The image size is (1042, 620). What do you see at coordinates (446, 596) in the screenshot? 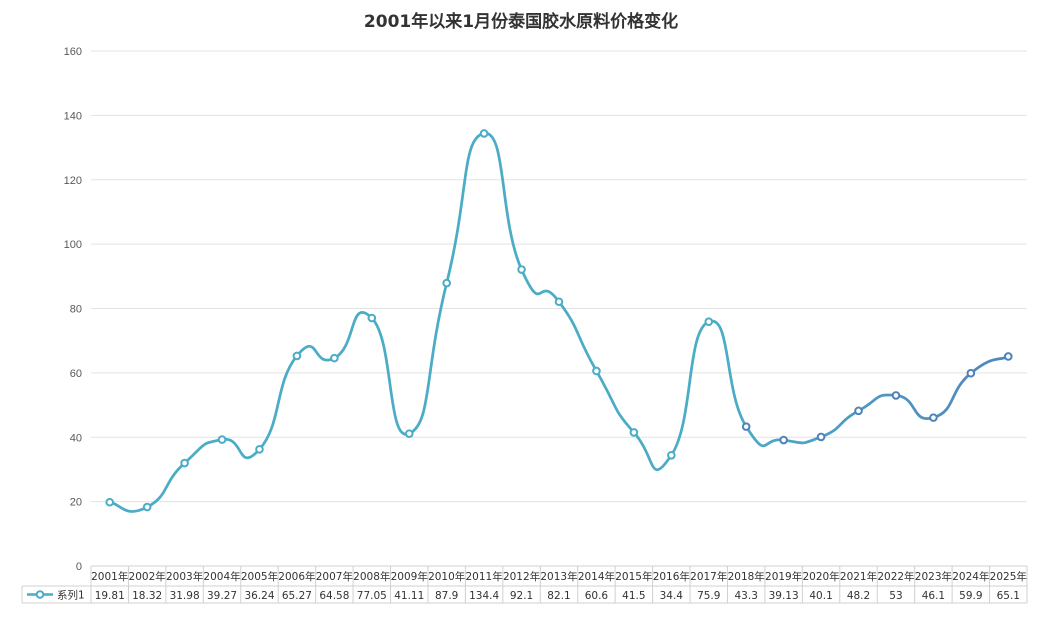
I see `data-value-label: 87.9` at bounding box center [446, 596].